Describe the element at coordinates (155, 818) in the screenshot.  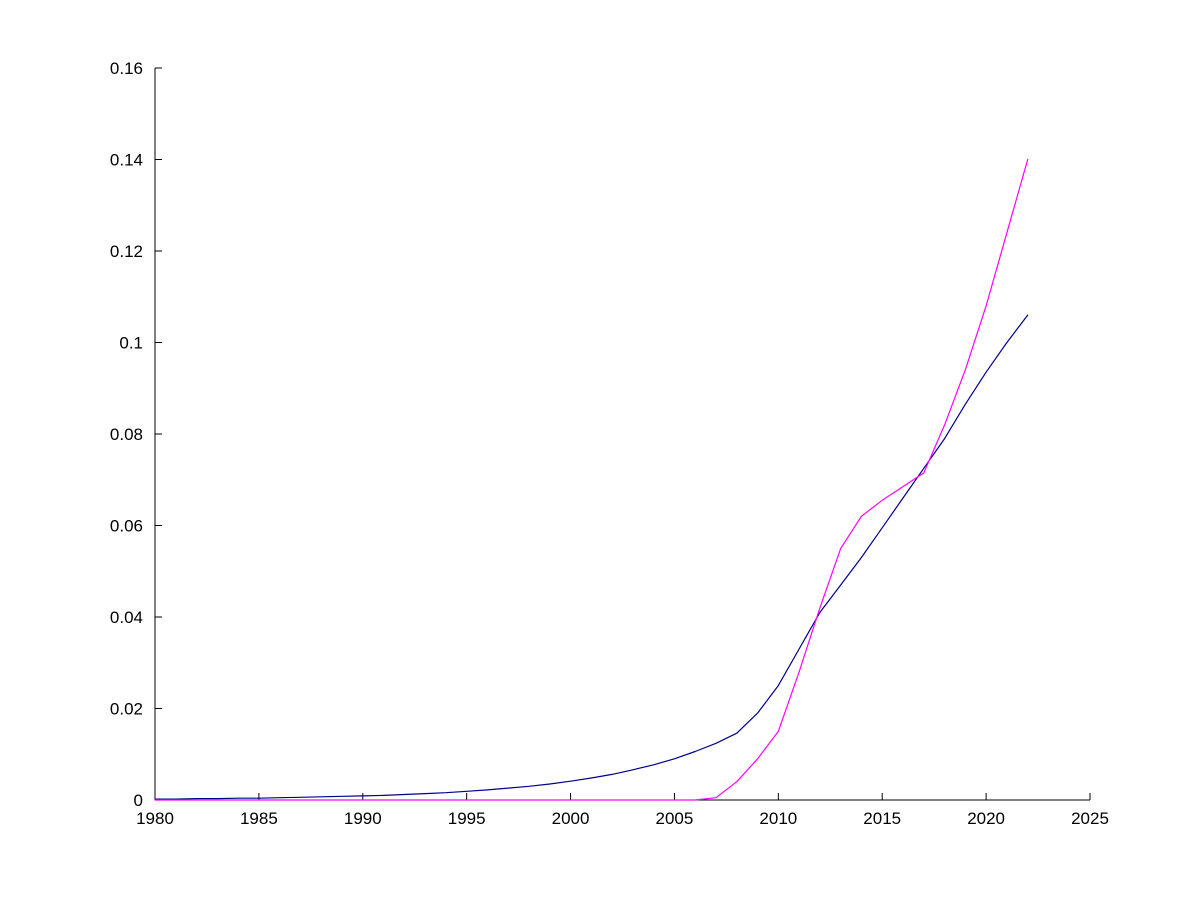
I see `x-tick-label: 1980` at that location.